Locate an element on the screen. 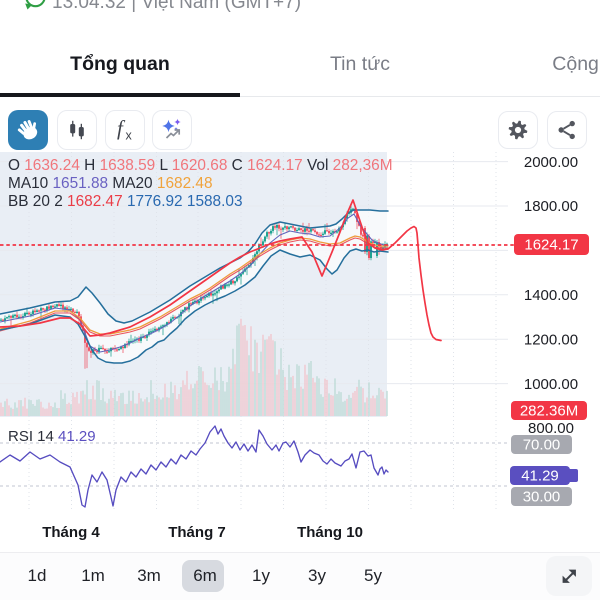 This screenshot has height=600, width=600. svg-text: 1200.00 is located at coordinates (551, 339).